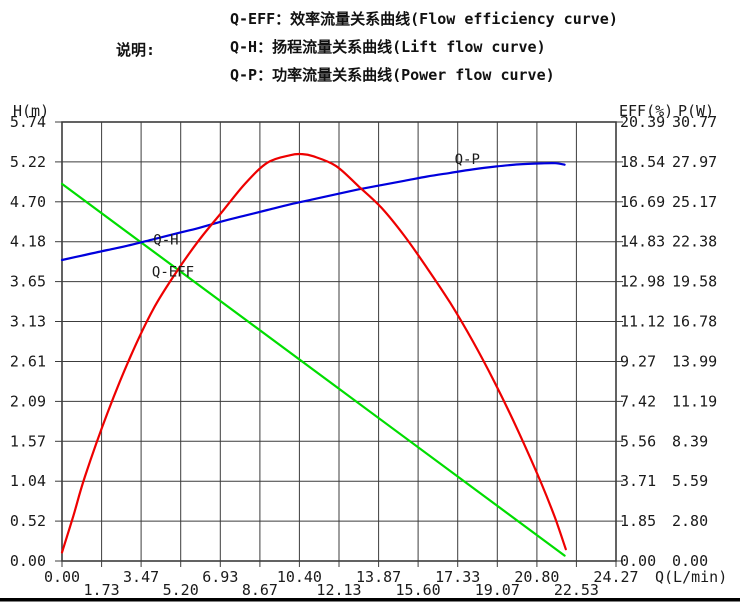 This screenshot has height=606, width=740. I want to click on p-tick-label: 25.17, so click(694, 202).